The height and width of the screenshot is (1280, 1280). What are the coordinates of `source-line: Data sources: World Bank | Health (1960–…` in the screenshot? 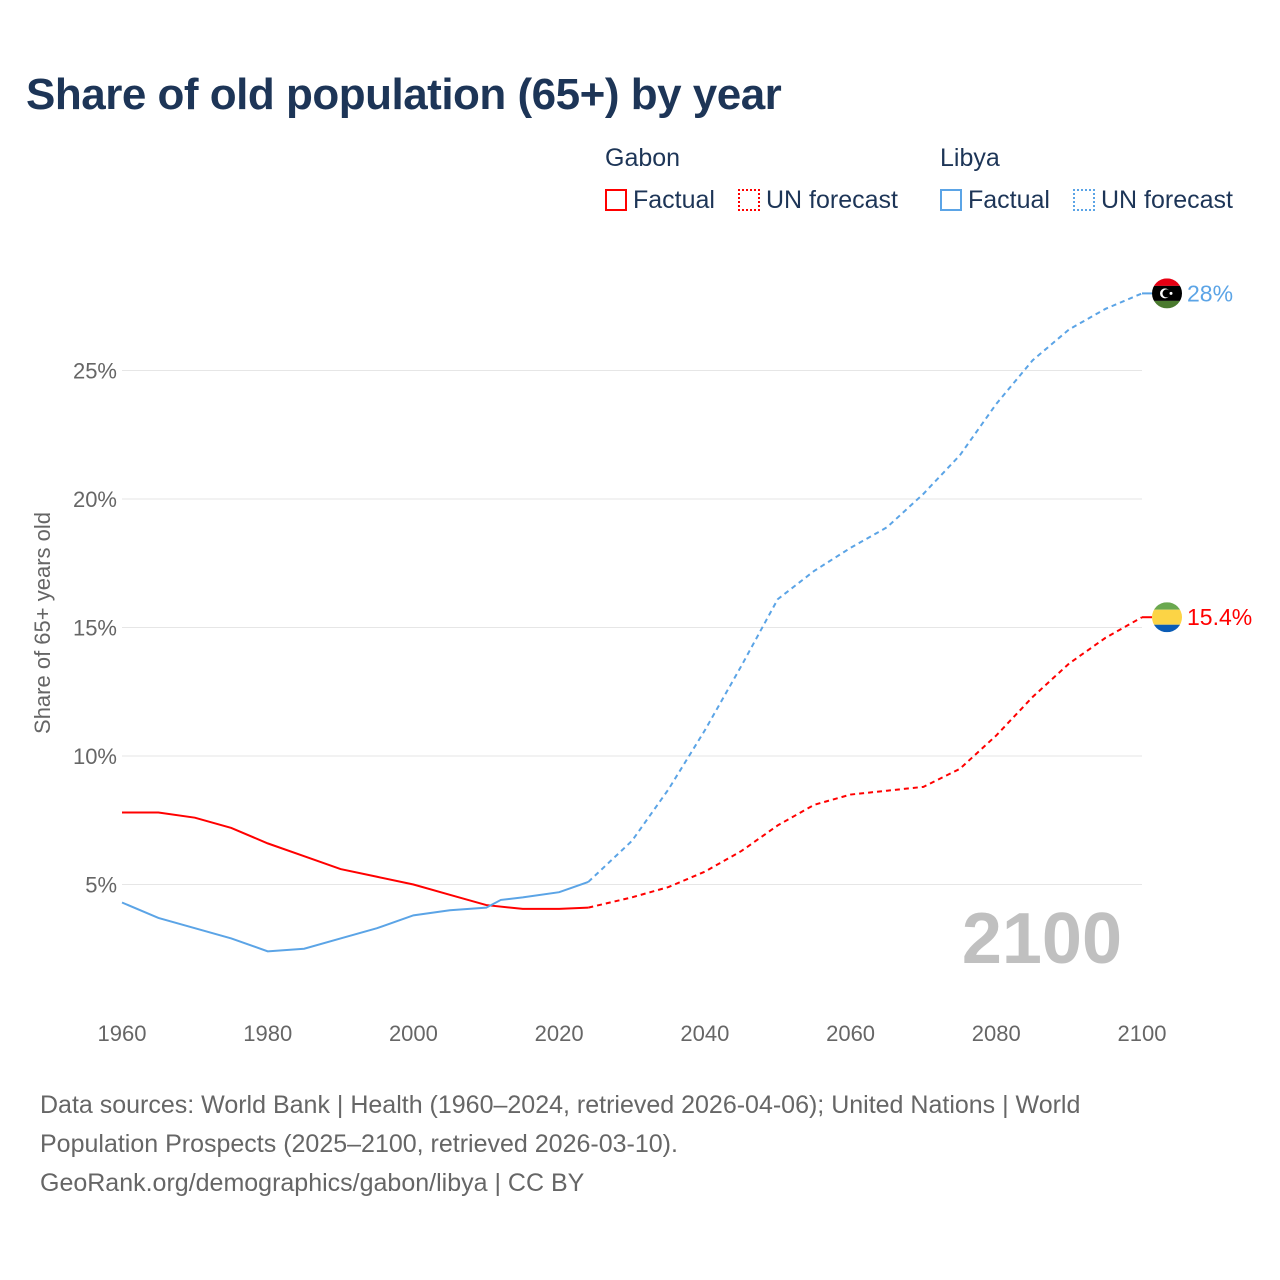 It's located at (560, 1105).